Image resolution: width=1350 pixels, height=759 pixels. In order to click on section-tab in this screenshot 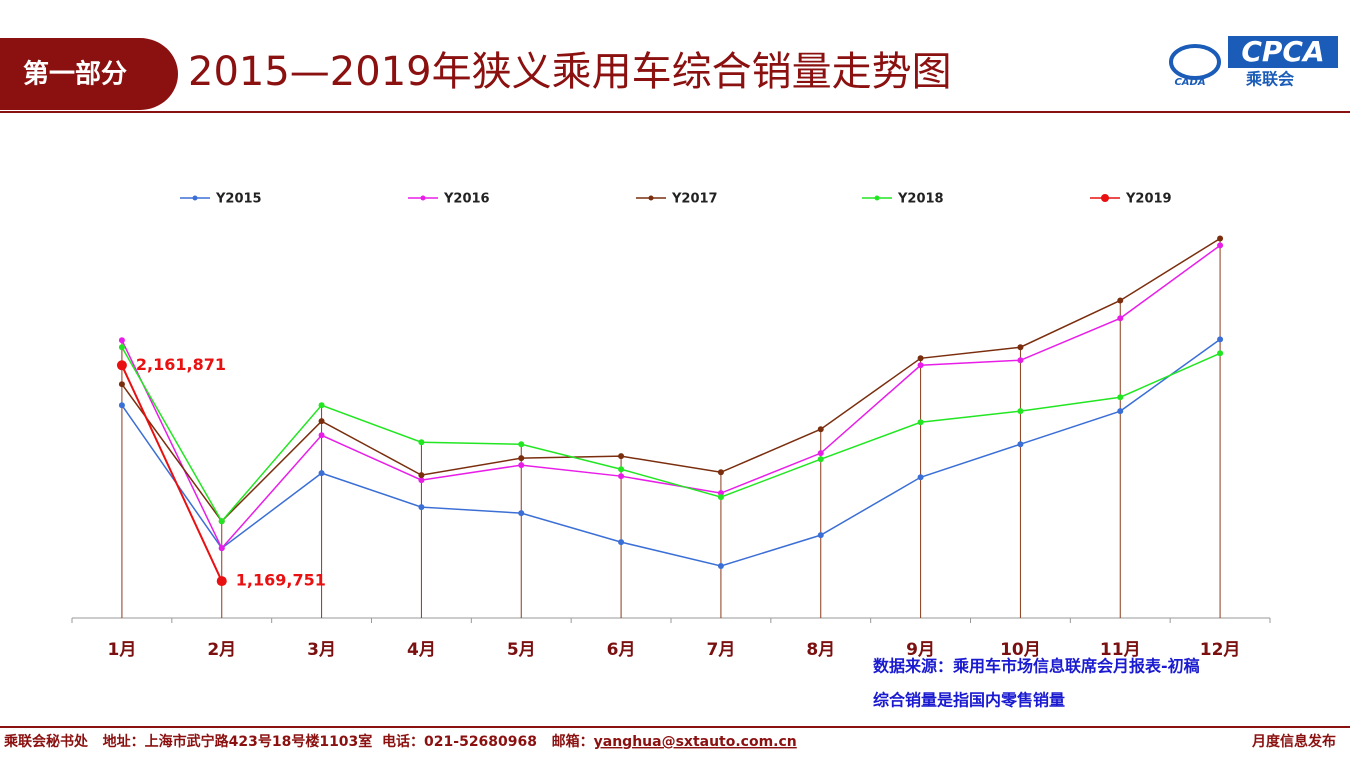, I will do `click(89, 74)`.